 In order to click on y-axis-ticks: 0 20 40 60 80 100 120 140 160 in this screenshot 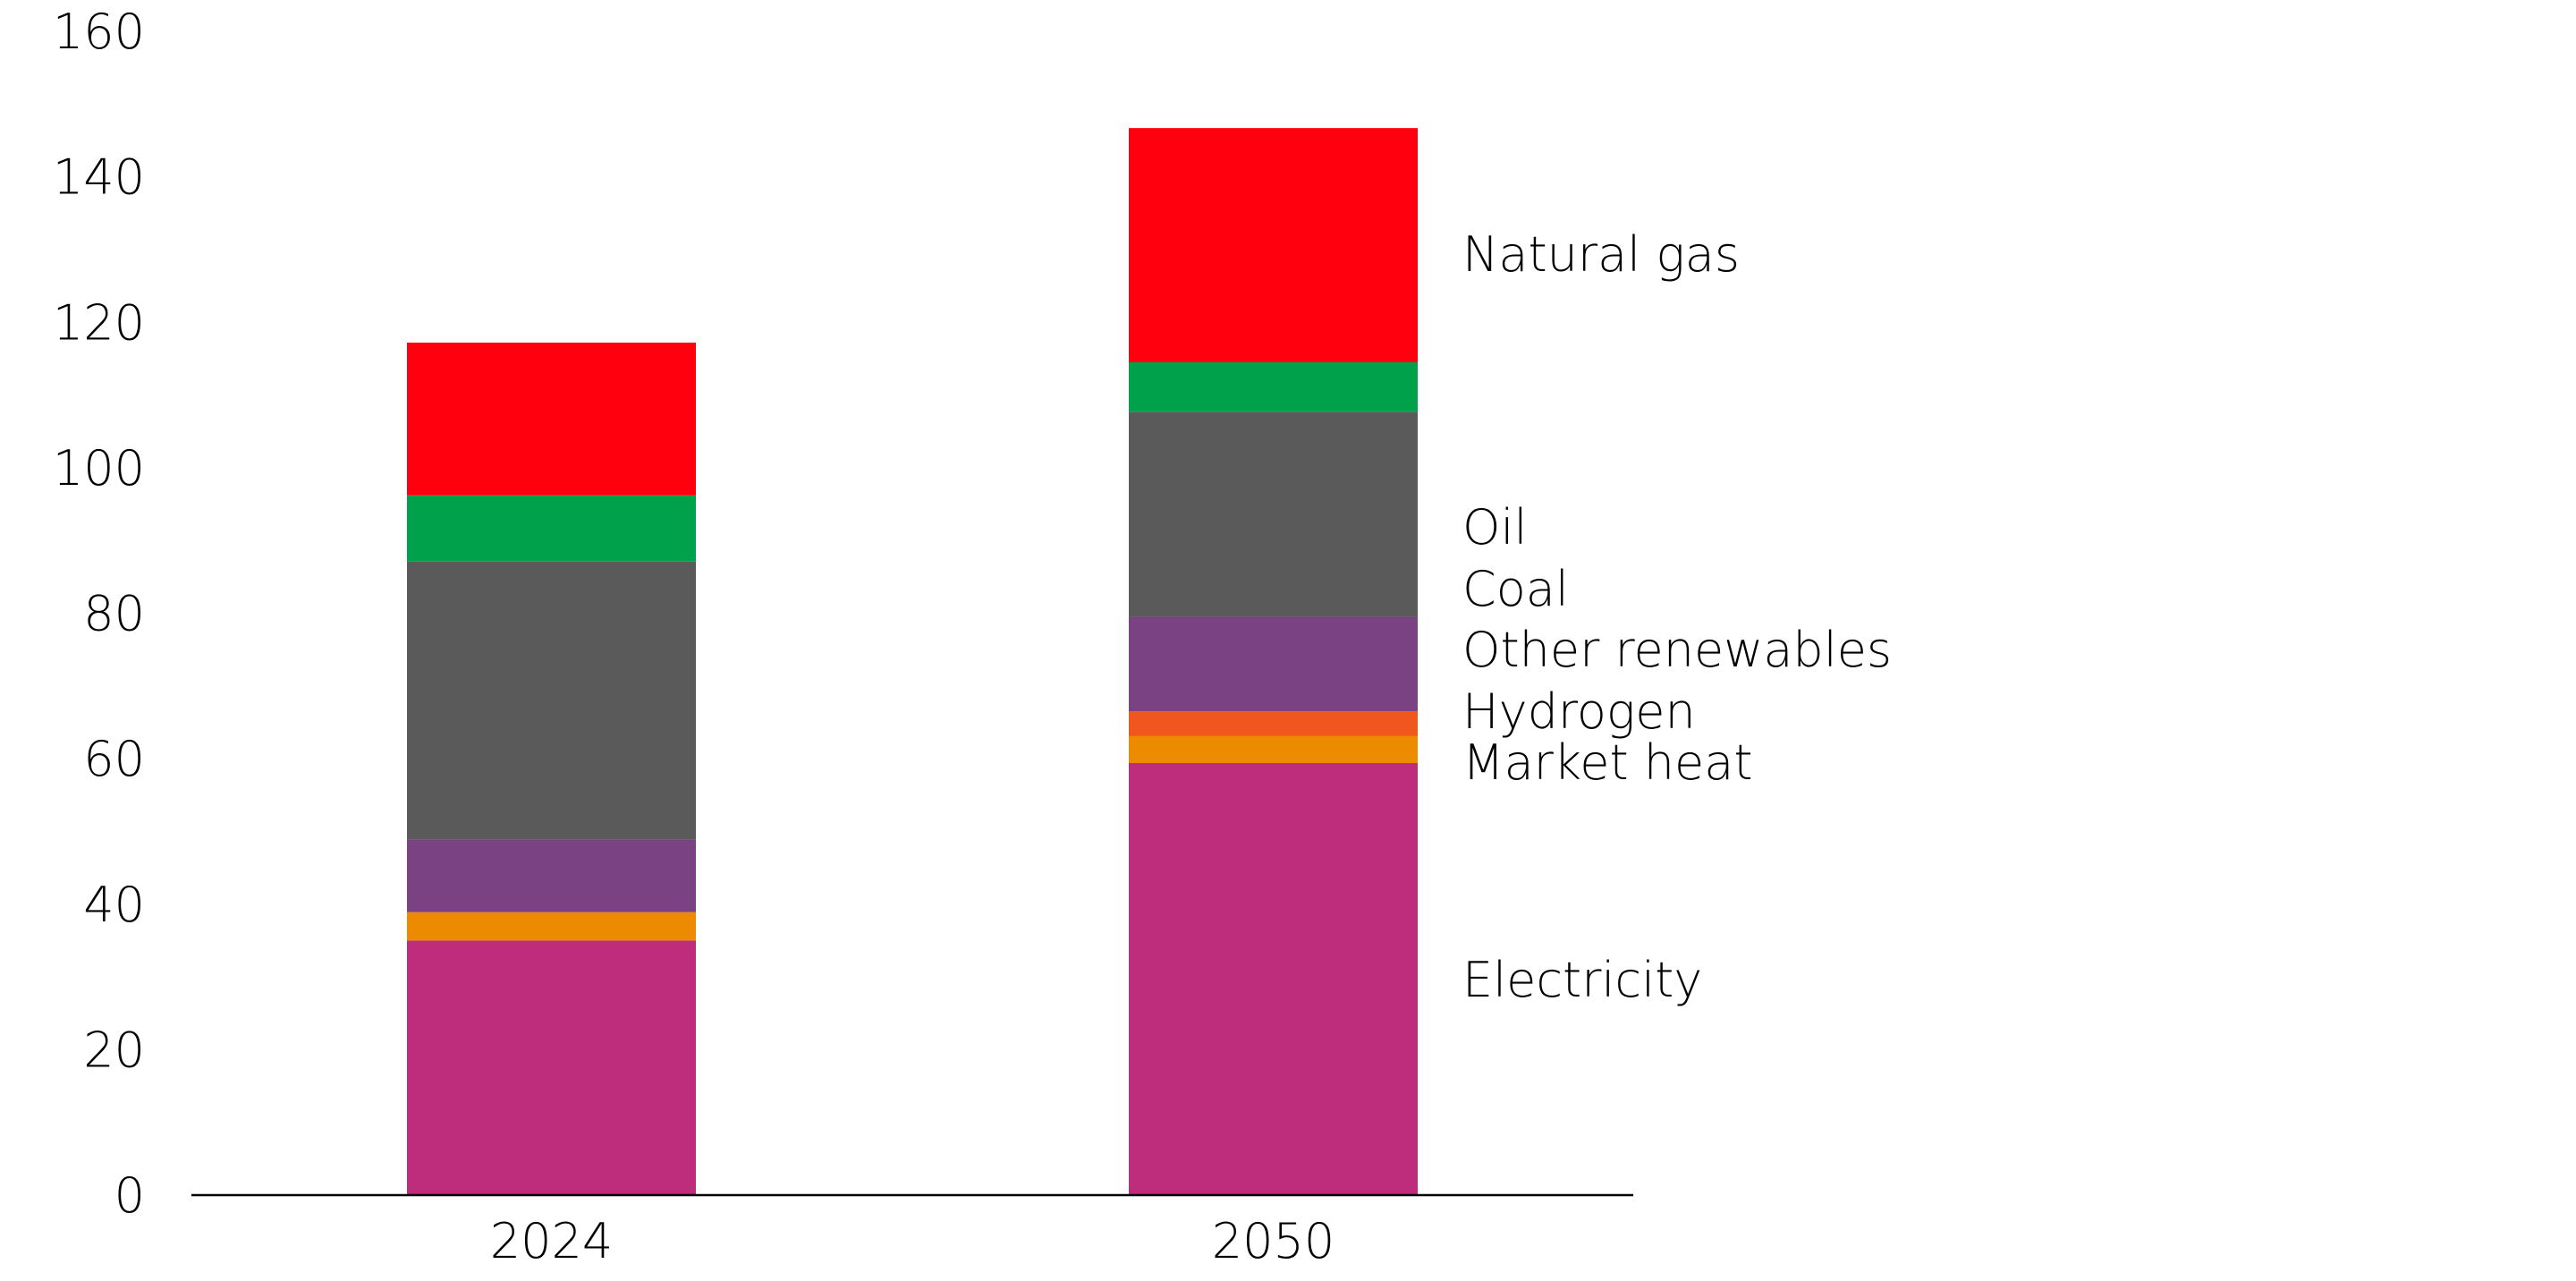, I will do `click(99, 614)`.